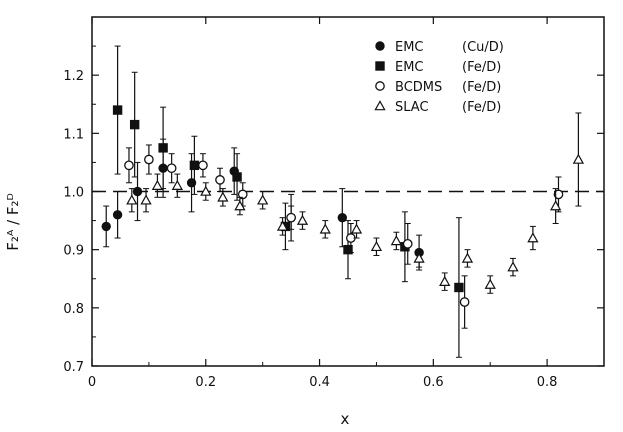 The width and height of the screenshot is (623, 432). Describe the element at coordinates (73, 193) in the screenshot. I see `y-tick-label: 1.0` at that location.